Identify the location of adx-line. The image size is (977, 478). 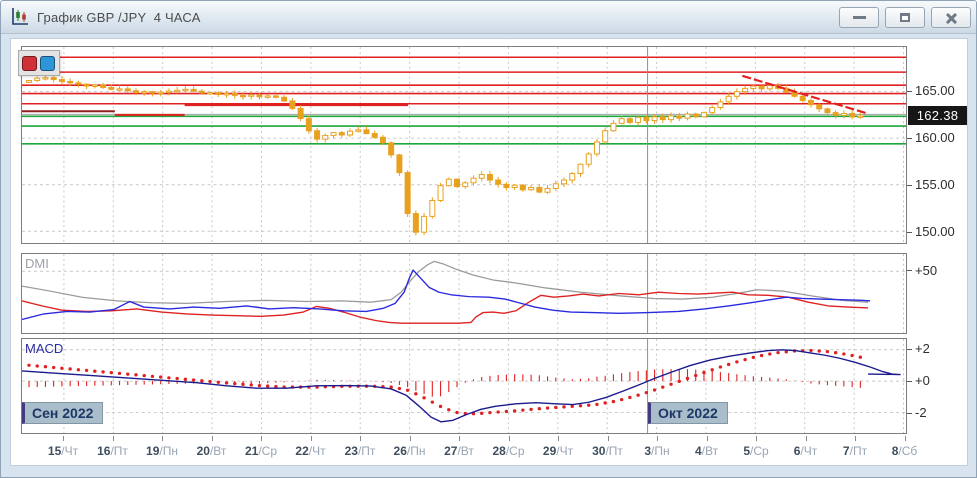
(445, 282).